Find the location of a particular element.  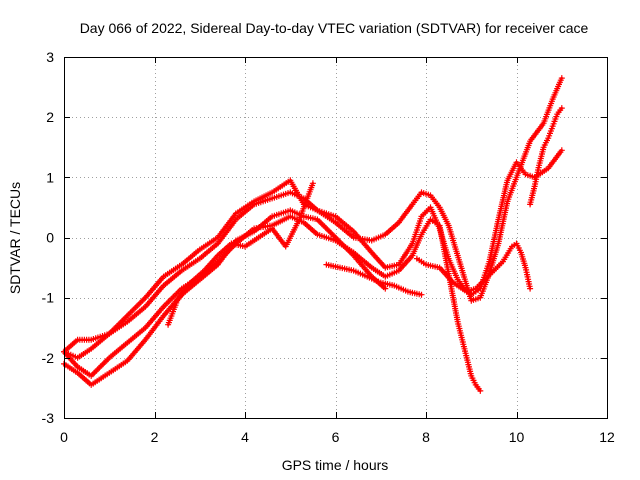

series-track-g is located at coordinates (473, 267).